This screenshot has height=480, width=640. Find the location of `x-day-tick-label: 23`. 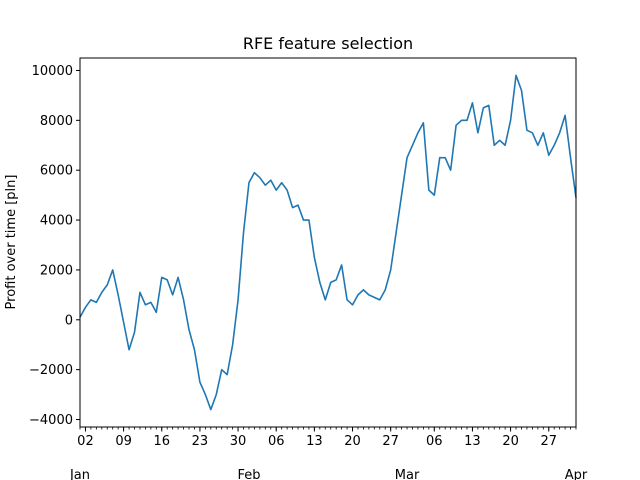

x-day-tick-label: 23 is located at coordinates (200, 441).